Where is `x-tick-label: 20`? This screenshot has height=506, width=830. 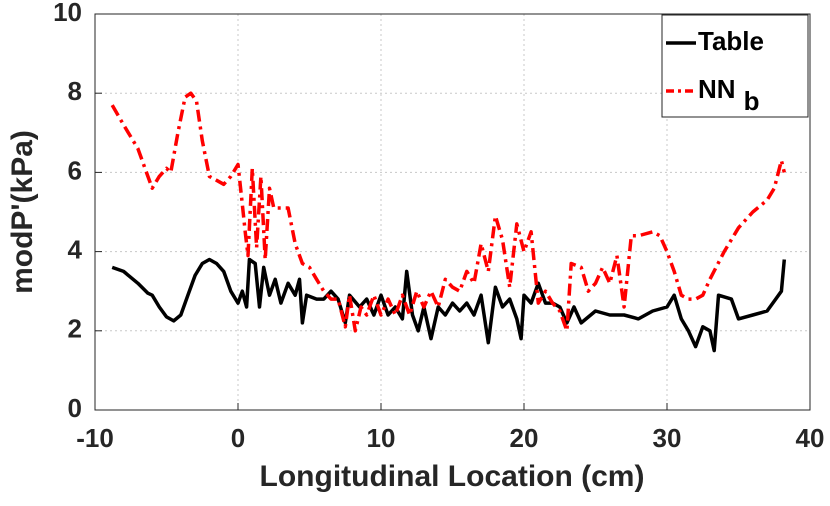
x-tick-label: 20 is located at coordinates (524, 438).